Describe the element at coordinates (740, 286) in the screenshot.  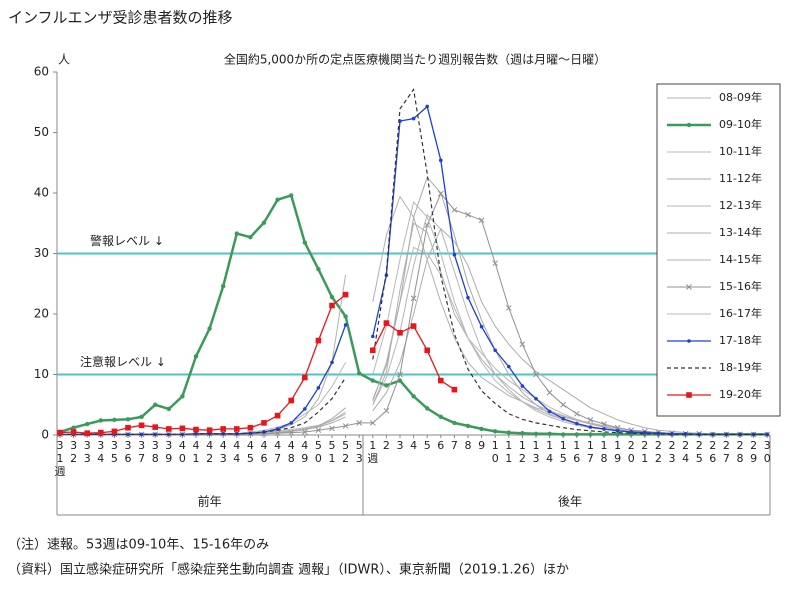
I see `legend-label: 15-16年` at that location.